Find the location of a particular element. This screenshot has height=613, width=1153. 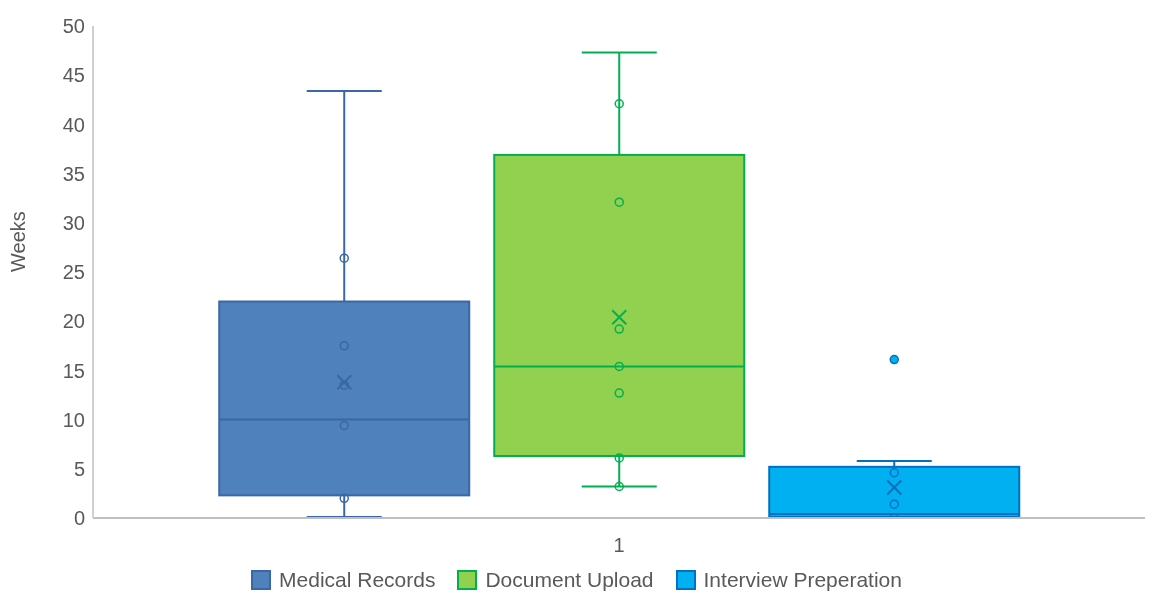

y-axis-title: Weeks is located at coordinates (18, 241).